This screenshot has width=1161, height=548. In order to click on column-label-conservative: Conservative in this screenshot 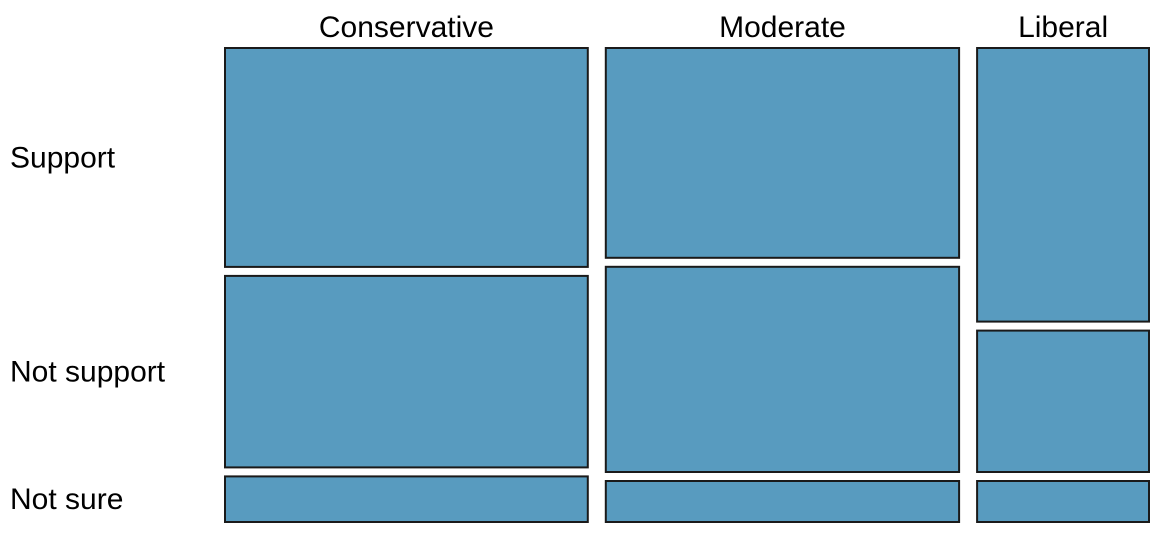, I will do `click(406, 27)`.